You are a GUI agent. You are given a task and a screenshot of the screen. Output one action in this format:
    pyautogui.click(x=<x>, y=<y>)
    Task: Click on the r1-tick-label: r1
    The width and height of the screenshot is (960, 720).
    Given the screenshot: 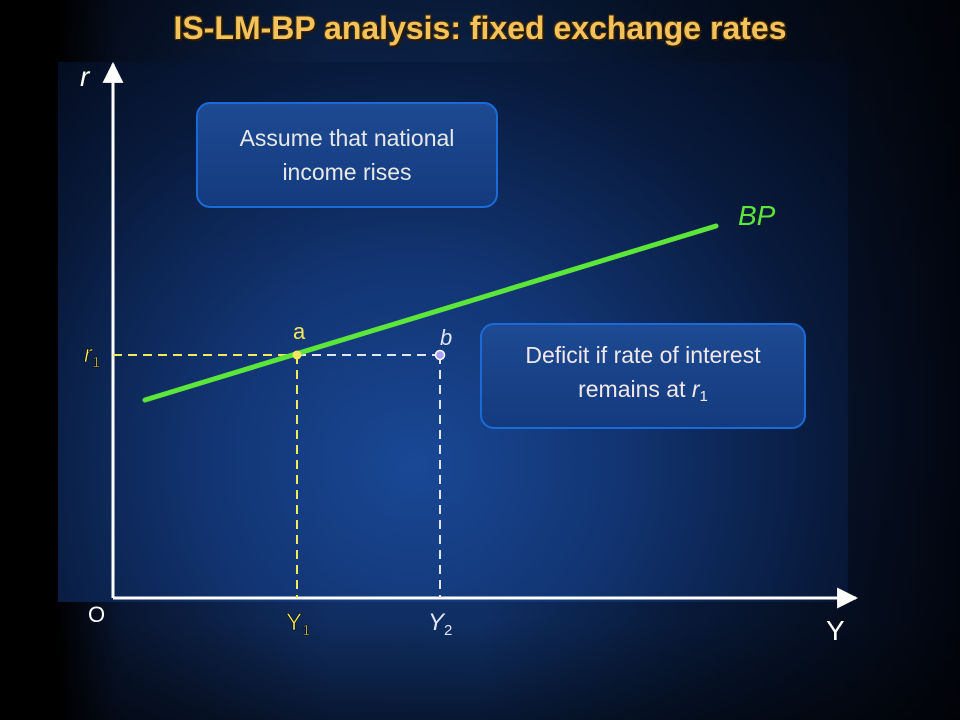 What is the action you would take?
    pyautogui.click(x=92, y=356)
    